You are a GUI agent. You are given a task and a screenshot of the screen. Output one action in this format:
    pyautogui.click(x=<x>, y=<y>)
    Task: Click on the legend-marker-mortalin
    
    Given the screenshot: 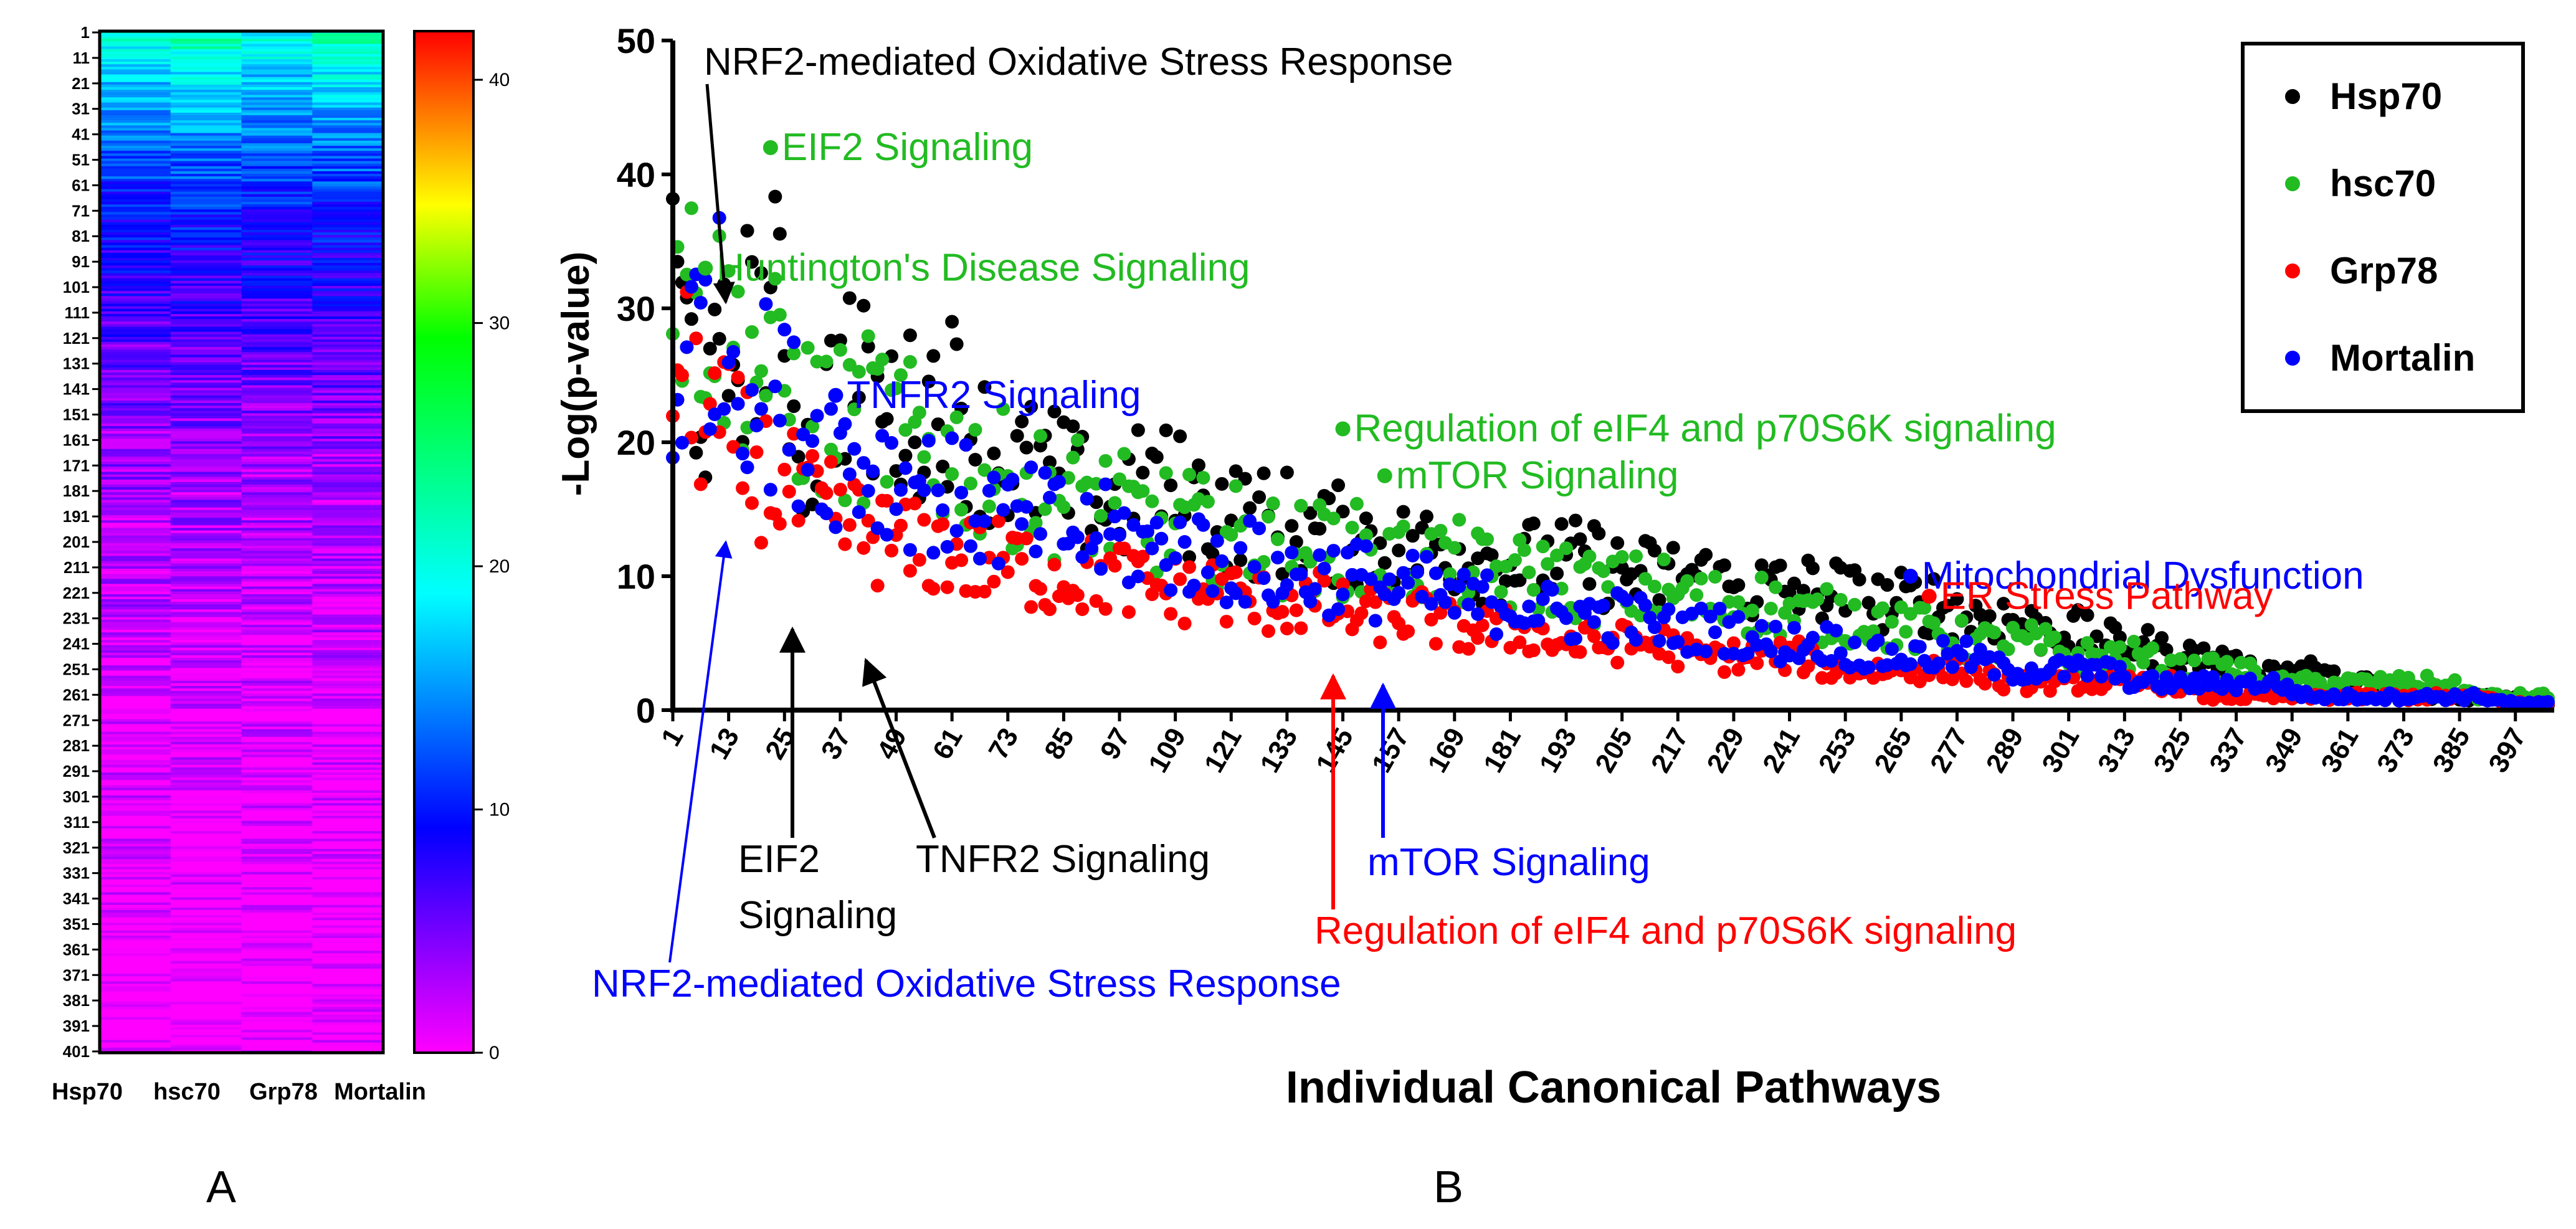 What is the action you would take?
    pyautogui.click(x=2292, y=358)
    